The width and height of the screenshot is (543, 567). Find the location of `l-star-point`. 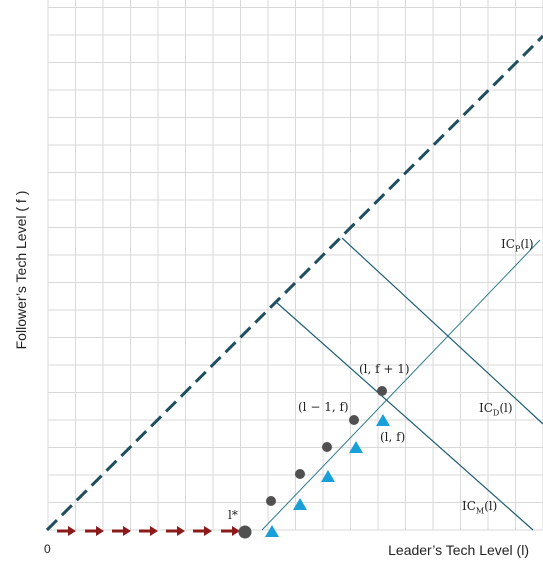

l-star-point is located at coordinates (245, 532).